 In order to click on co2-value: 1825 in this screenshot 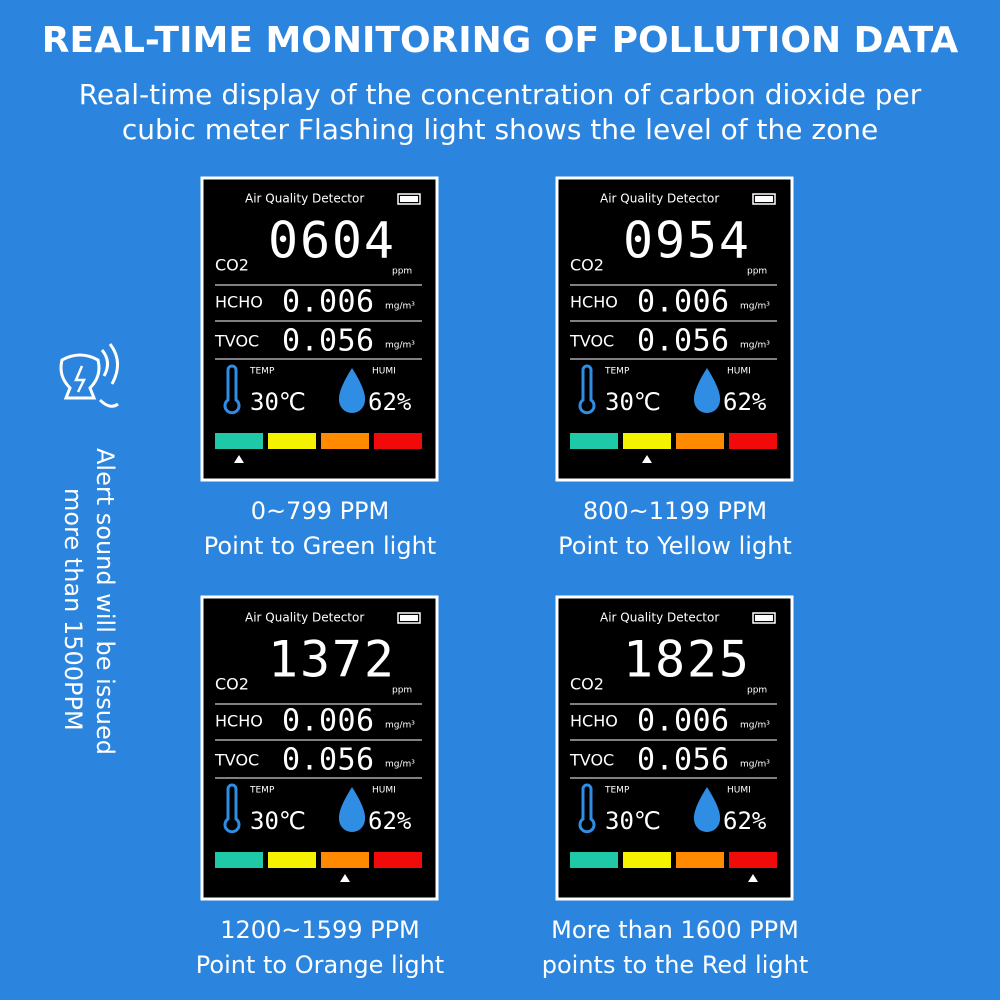, I will do `click(686, 660)`.